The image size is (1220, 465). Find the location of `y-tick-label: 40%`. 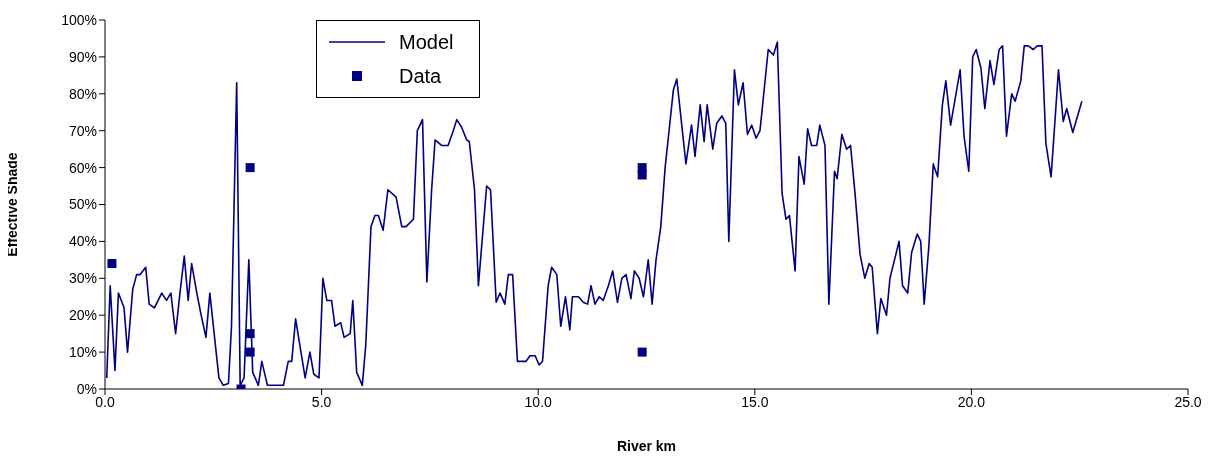

y-tick-label: 40% is located at coordinates (82, 241).